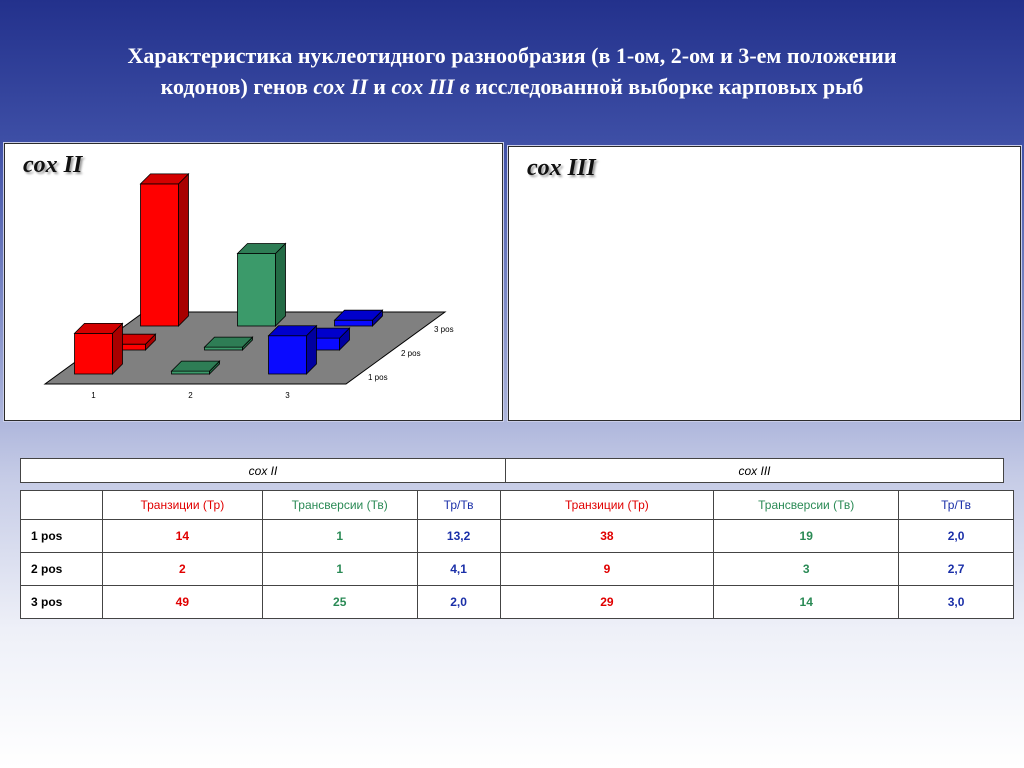 This screenshot has height=768, width=1024. Describe the element at coordinates (379, 86) in the screenshot. I see `title-text-c: и` at that location.